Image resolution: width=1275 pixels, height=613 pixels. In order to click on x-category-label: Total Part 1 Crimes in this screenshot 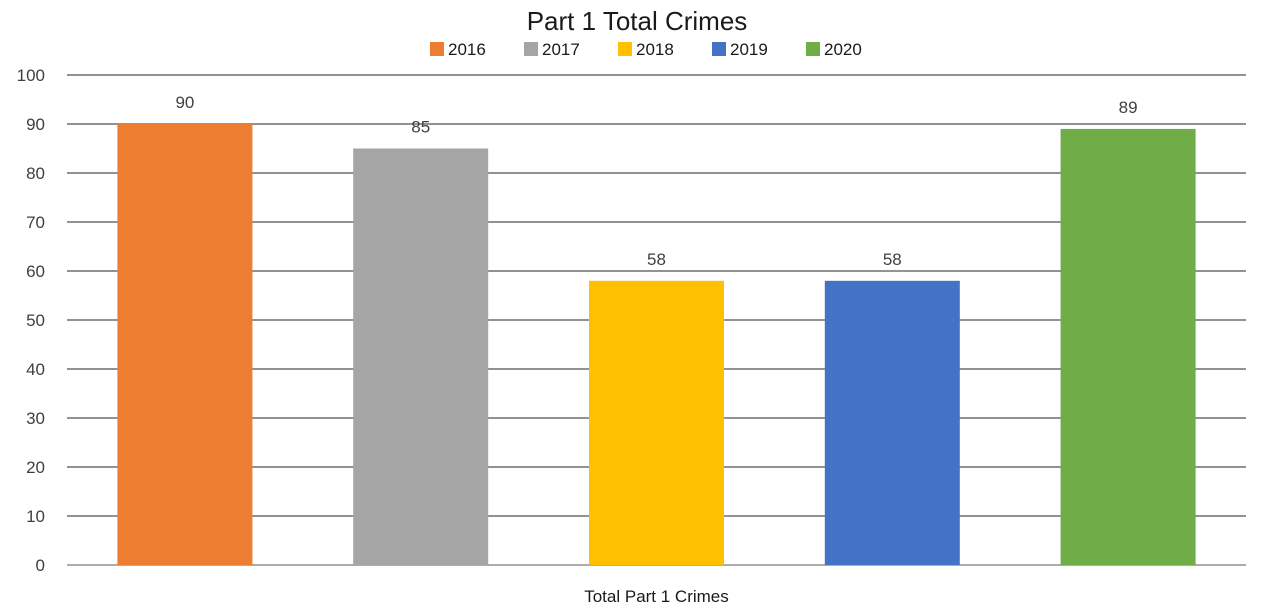, I will do `click(656, 596)`.